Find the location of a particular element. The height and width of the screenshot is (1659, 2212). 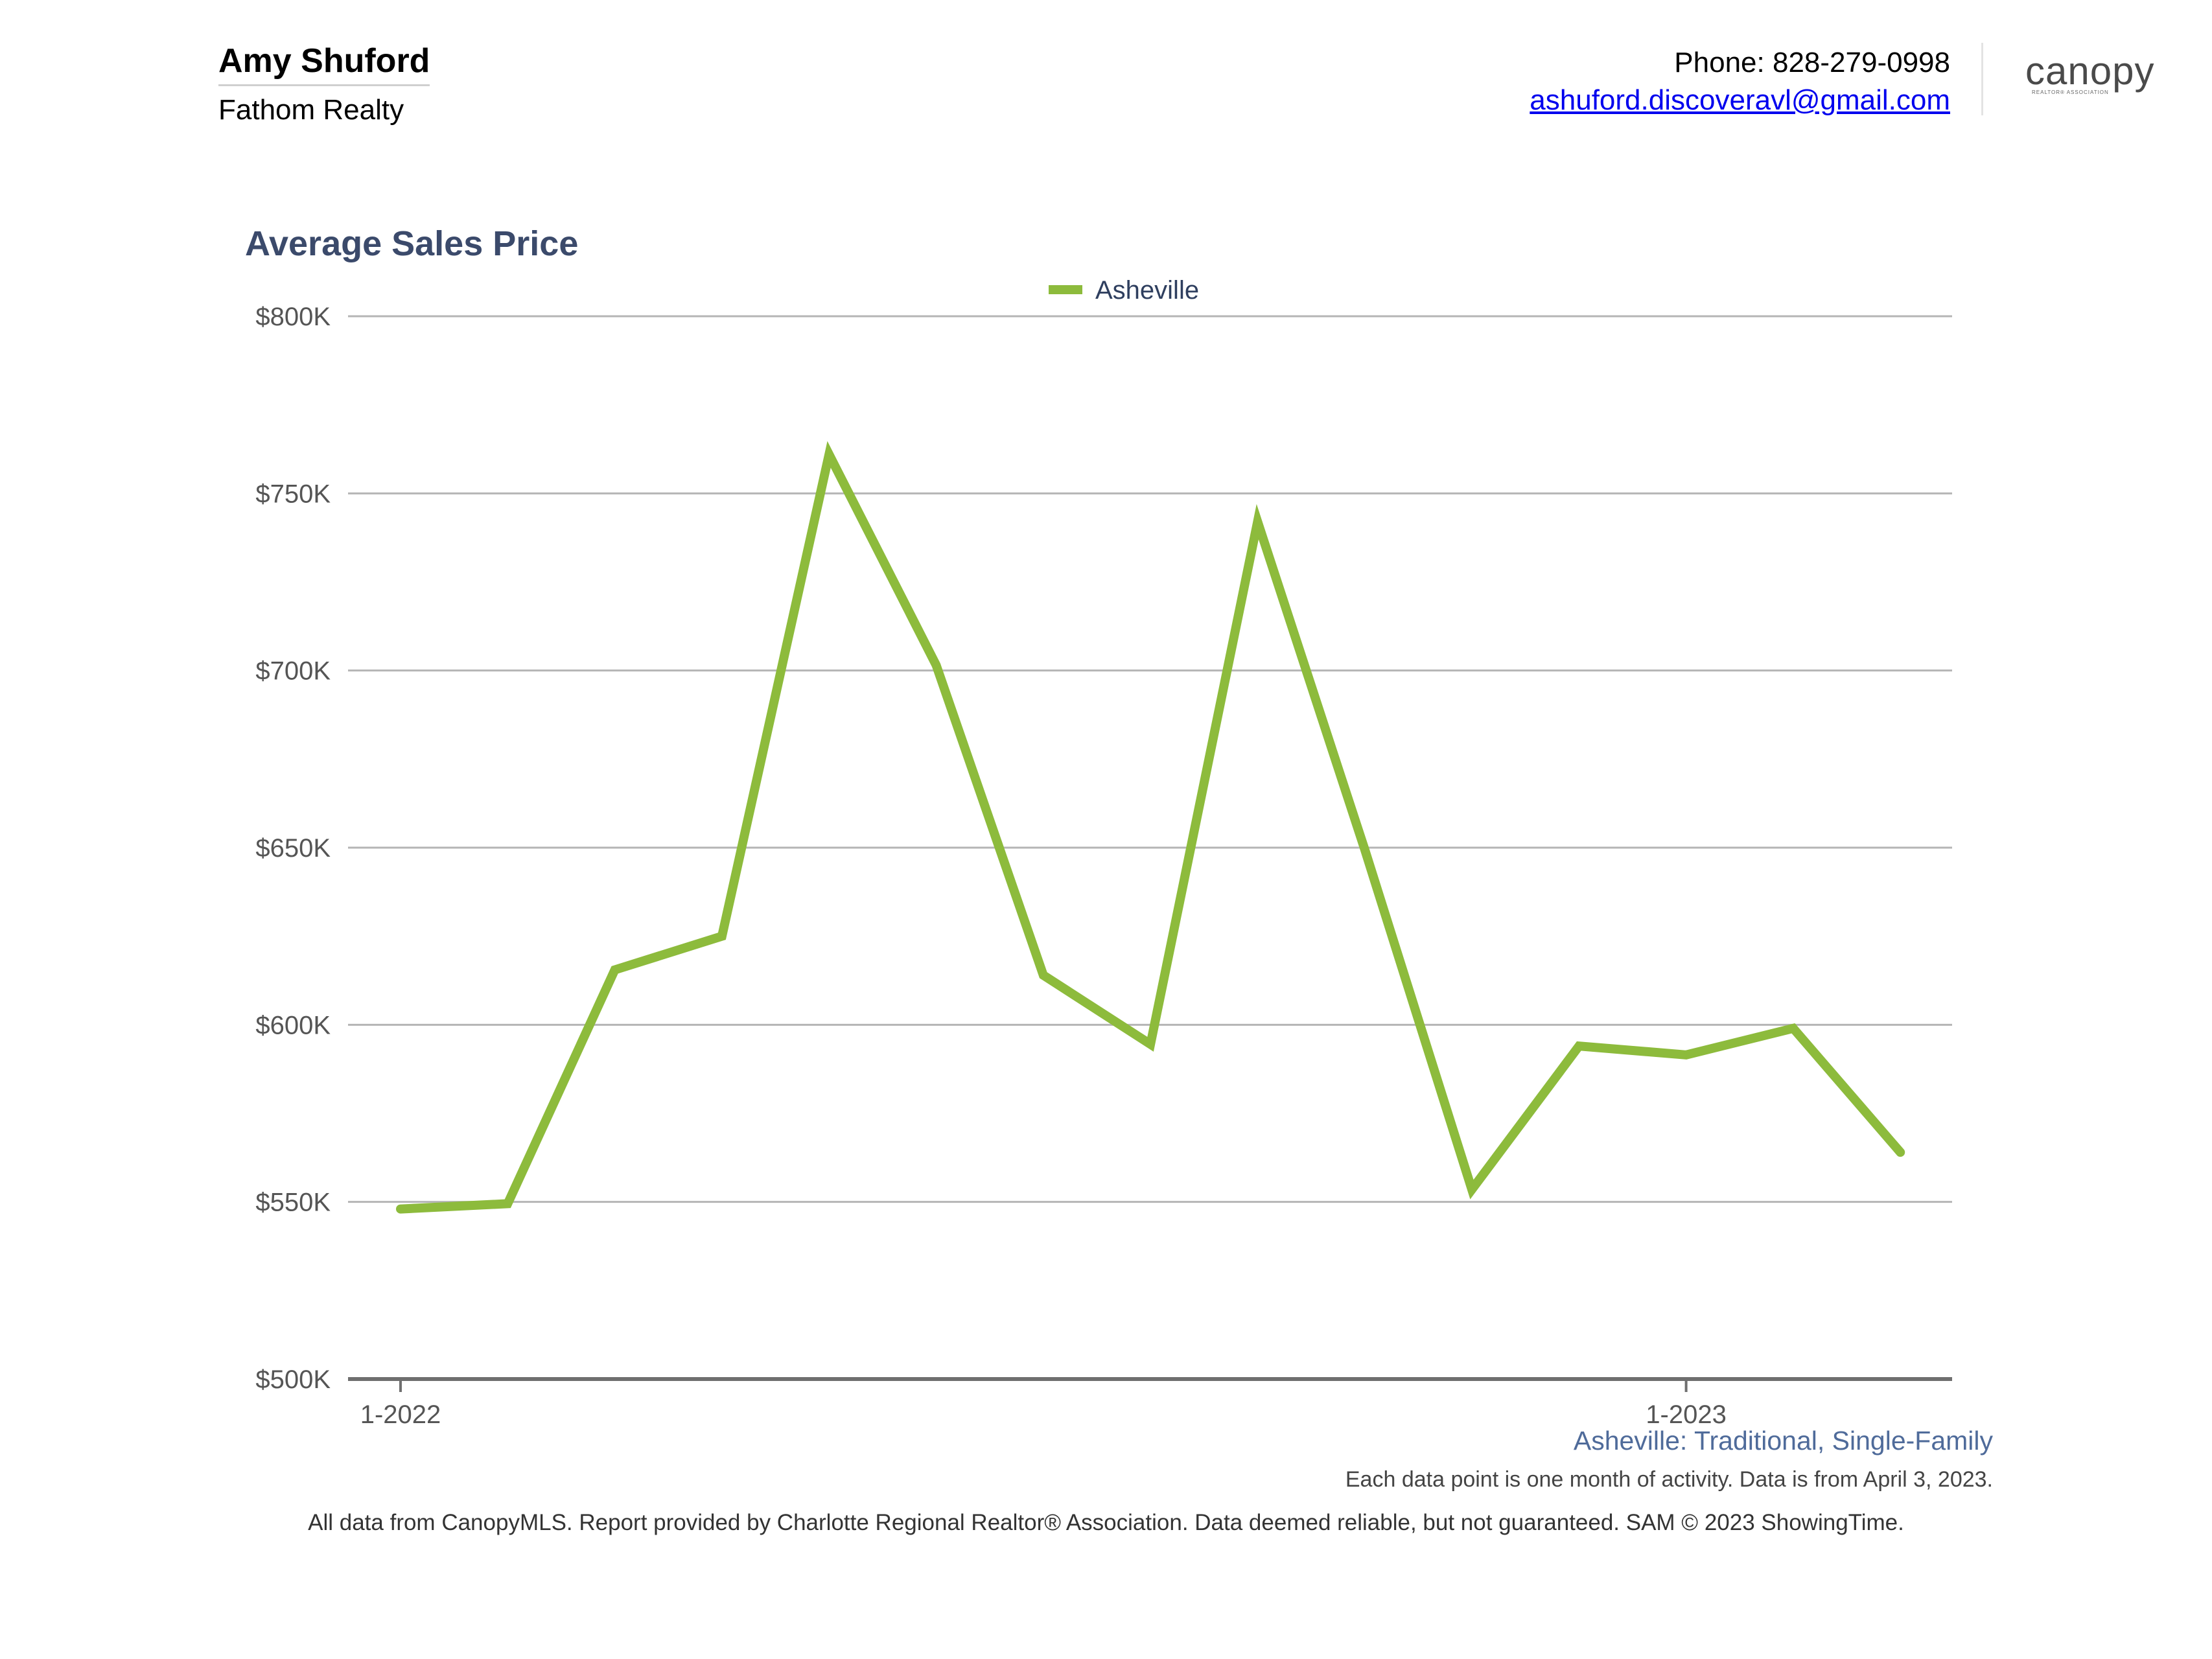

agent-email-link: ashuford.discoveravl@gmail.com is located at coordinates (1740, 100).